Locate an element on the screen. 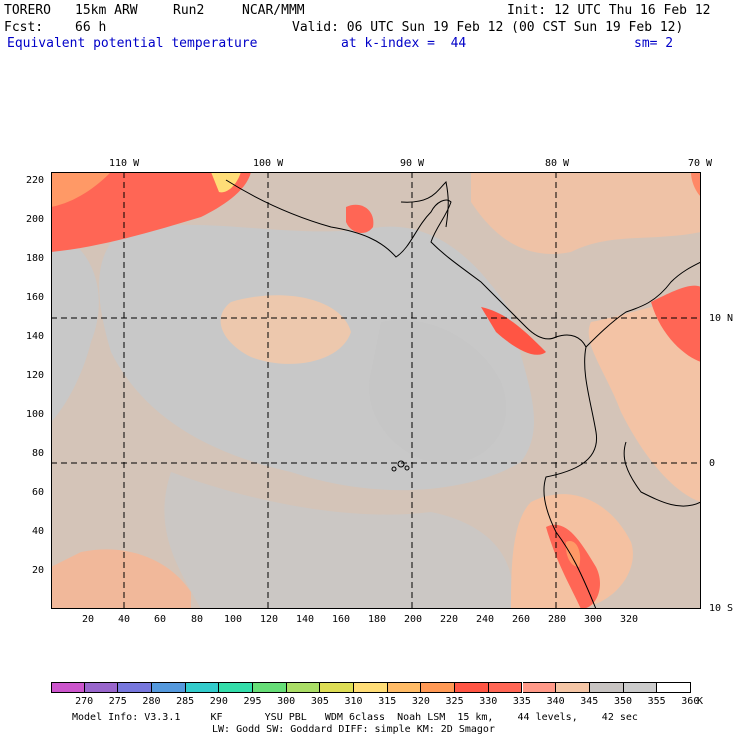  y-label: 180 is located at coordinates (35, 258).